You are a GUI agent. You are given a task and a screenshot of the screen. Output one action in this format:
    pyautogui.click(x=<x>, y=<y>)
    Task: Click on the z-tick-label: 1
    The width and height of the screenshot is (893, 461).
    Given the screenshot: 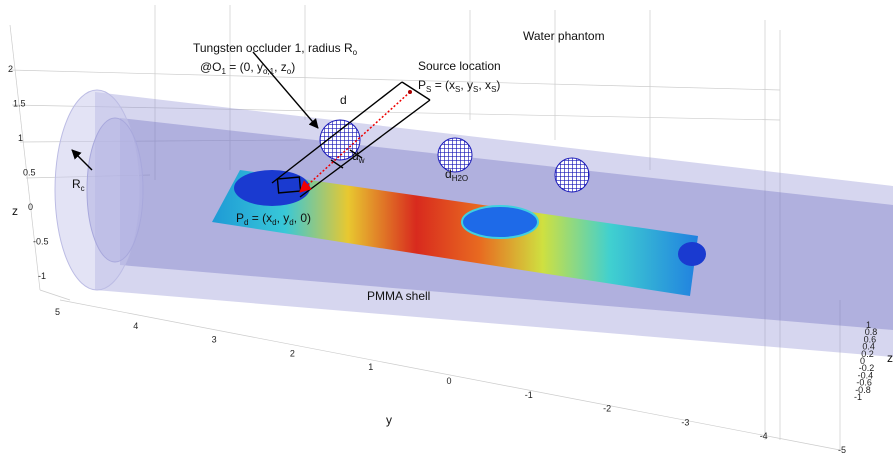 What is the action you would take?
    pyautogui.click(x=20, y=138)
    